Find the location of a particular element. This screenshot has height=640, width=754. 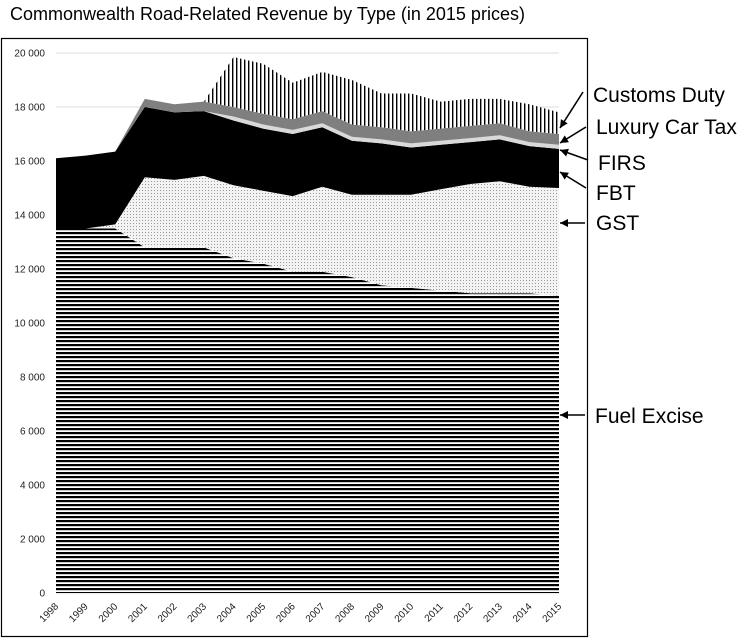

y-tick-label: 8 000 is located at coordinates (32, 378).